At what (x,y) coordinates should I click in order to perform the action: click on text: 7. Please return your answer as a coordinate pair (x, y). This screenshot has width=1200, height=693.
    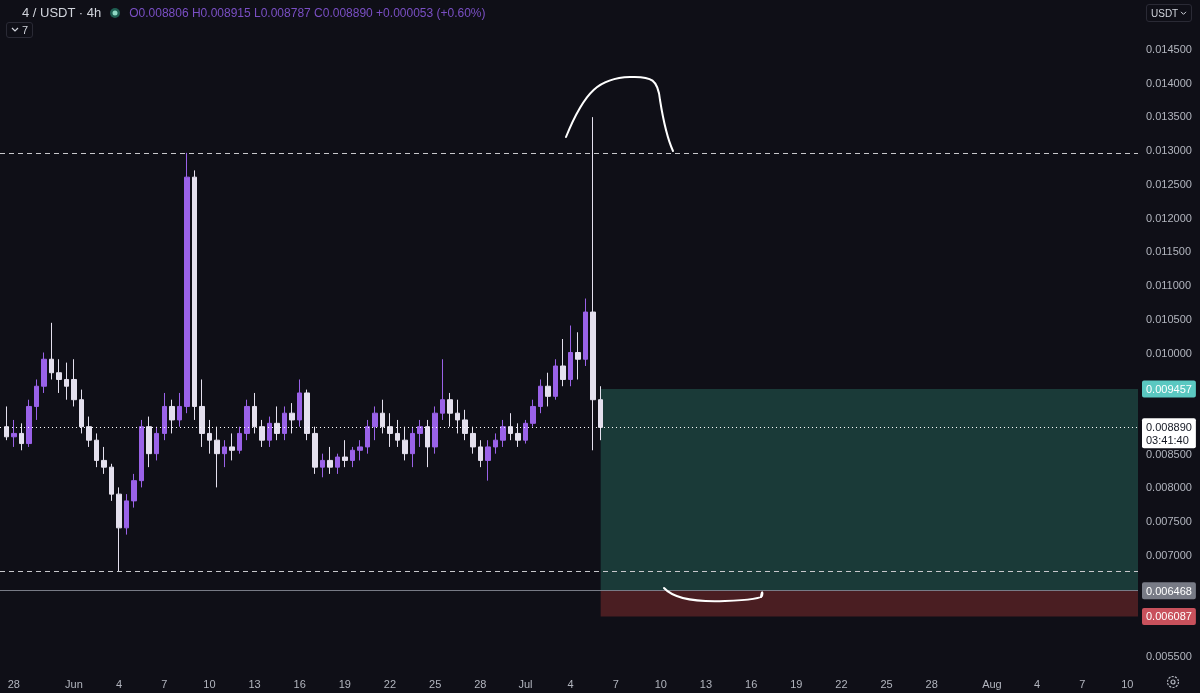
    Looking at the image, I should click on (25, 30).